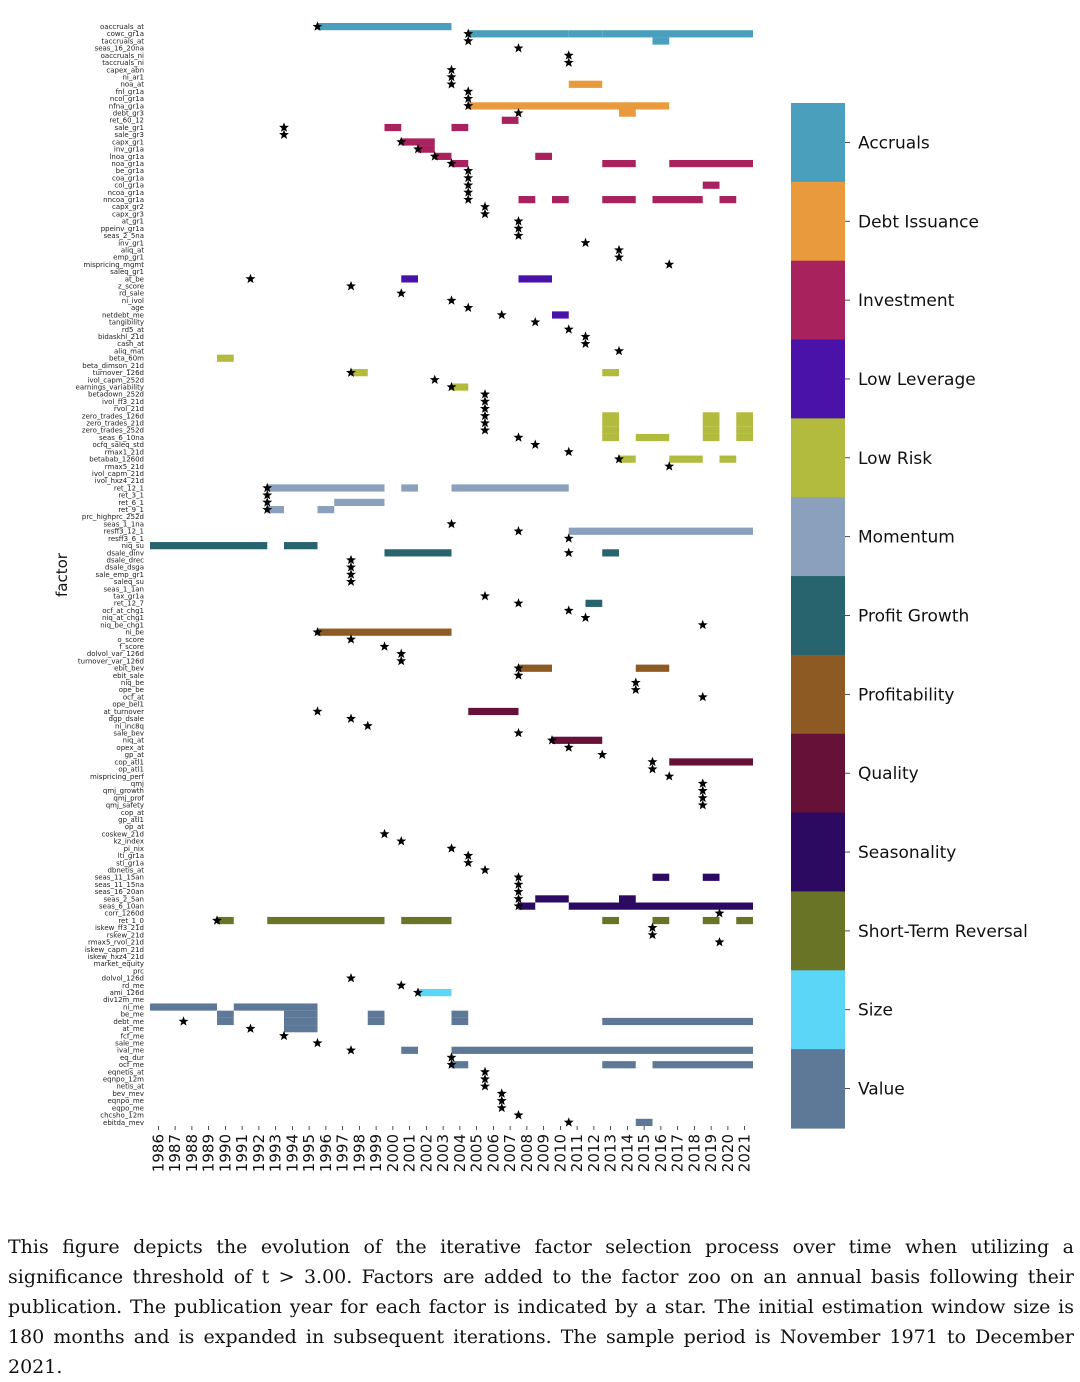 The height and width of the screenshot is (1382, 1080). I want to click on factor-label: niq_at_chg1, so click(123, 618).